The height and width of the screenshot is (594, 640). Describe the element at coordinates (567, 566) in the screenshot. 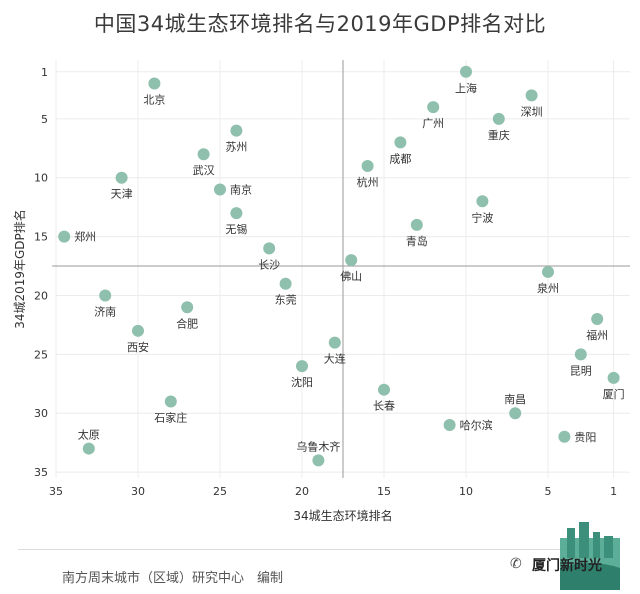

I see `watermark-text: 厦门新时光` at that location.